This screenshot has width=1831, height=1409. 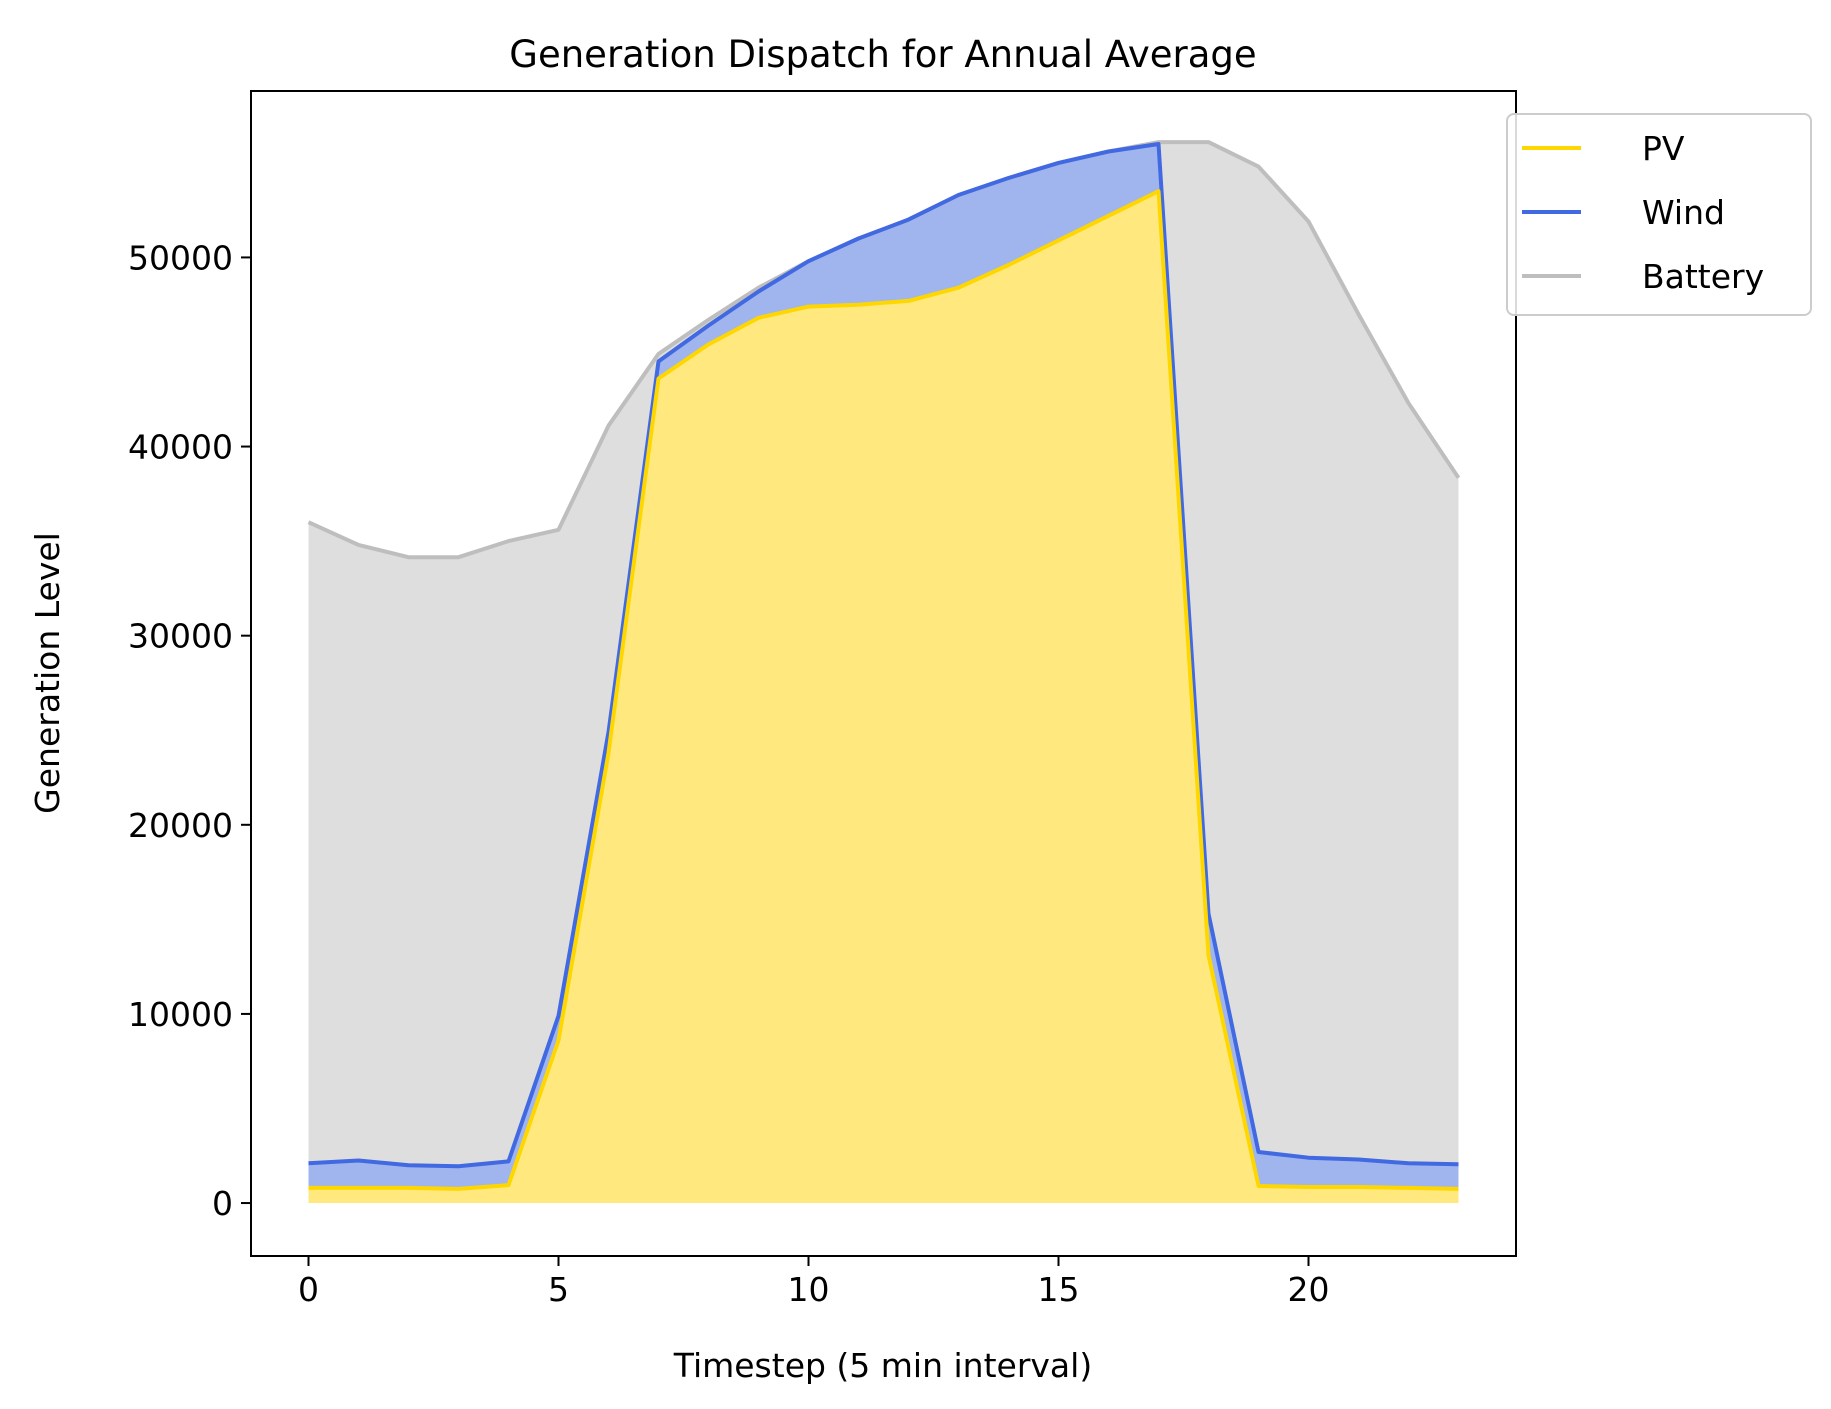 I want to click on legend-label-battery: Battery, so click(x=1703, y=276).